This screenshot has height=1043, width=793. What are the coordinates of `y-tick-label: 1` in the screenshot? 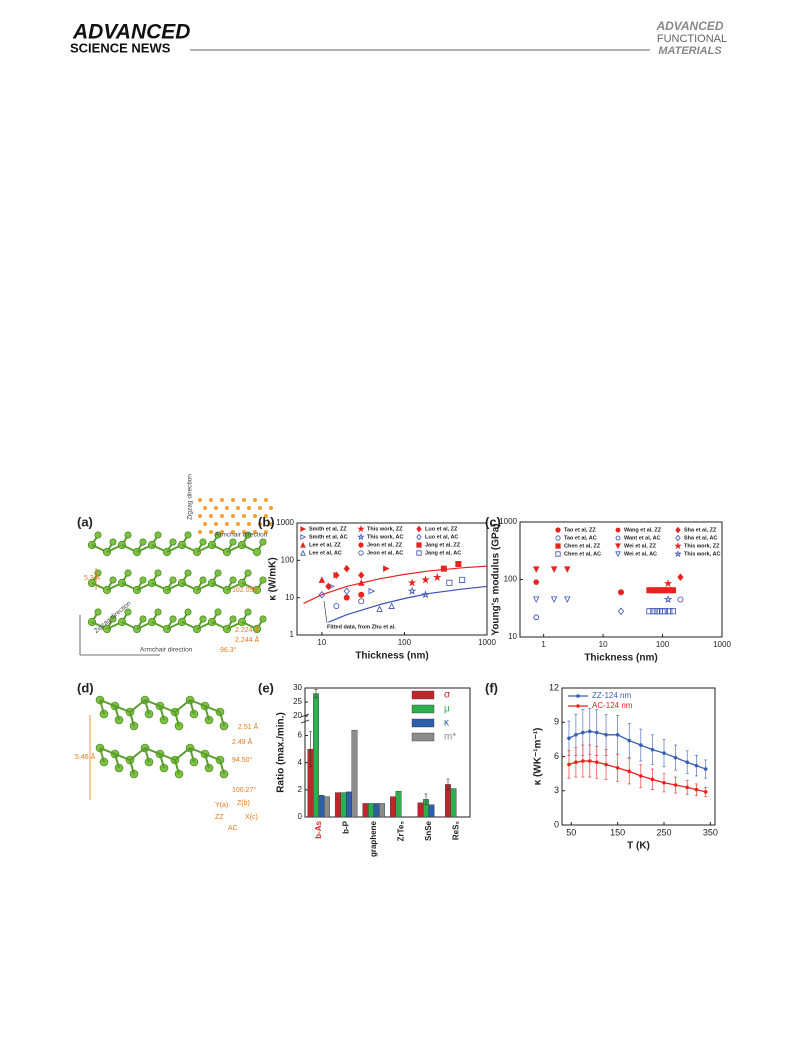 It's located at (292, 634).